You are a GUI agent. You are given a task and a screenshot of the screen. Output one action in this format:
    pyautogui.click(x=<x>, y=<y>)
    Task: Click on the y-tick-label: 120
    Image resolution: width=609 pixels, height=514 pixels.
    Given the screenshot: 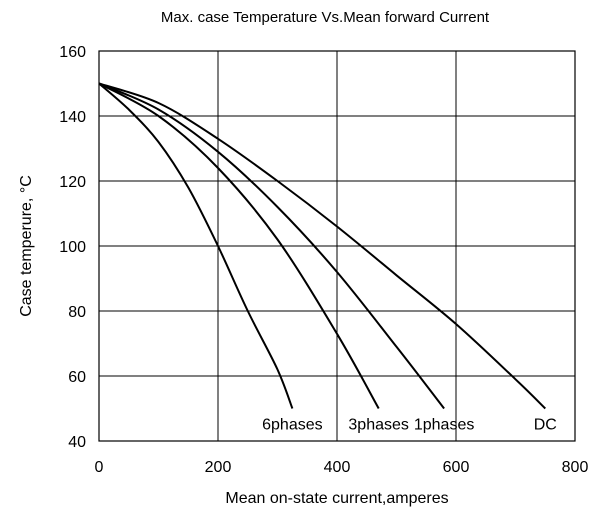 What is the action you would take?
    pyautogui.click(x=72, y=182)
    